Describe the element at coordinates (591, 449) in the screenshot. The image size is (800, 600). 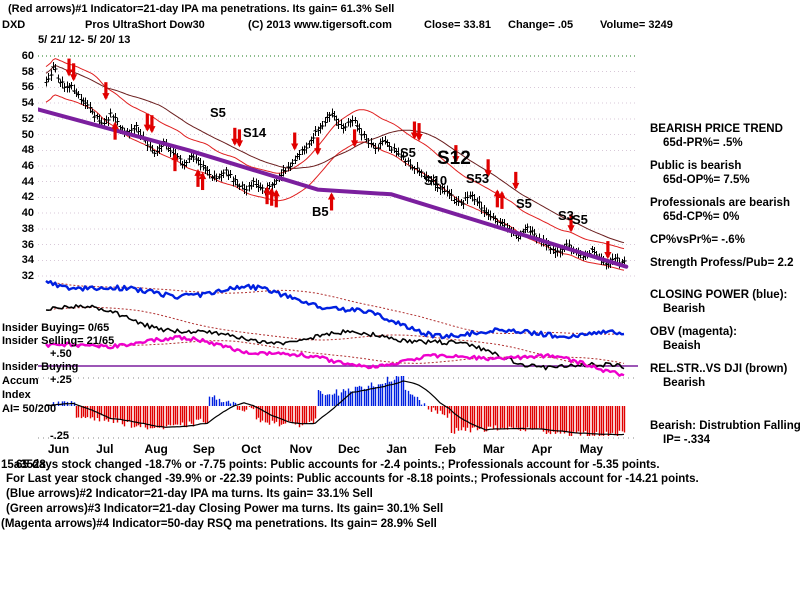
I see `x-axis-tick-may: May` at that location.